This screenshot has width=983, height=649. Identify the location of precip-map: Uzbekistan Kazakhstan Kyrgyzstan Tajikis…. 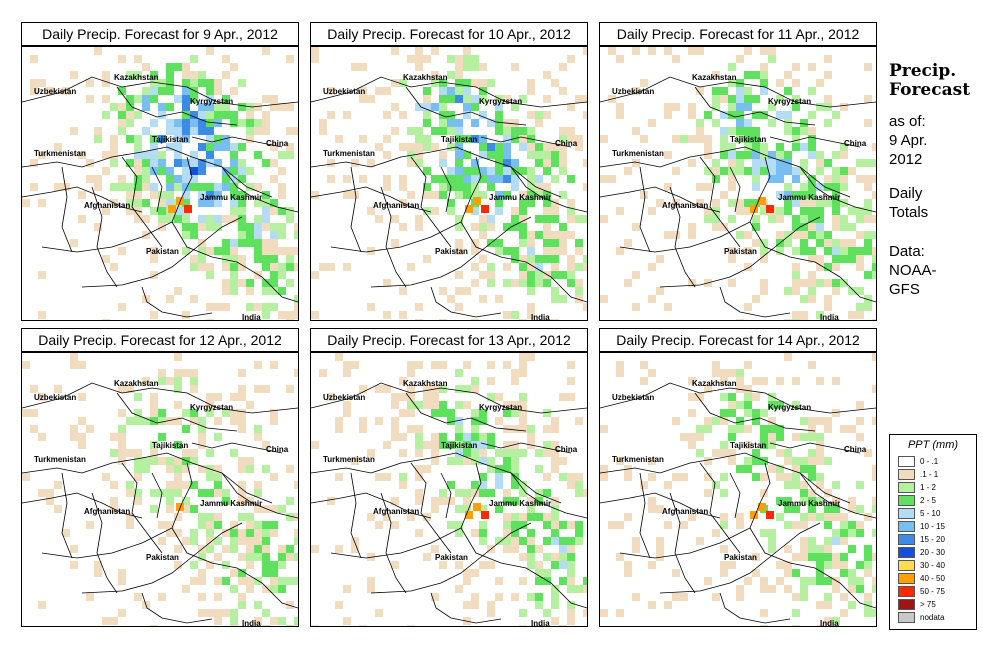
(738, 183).